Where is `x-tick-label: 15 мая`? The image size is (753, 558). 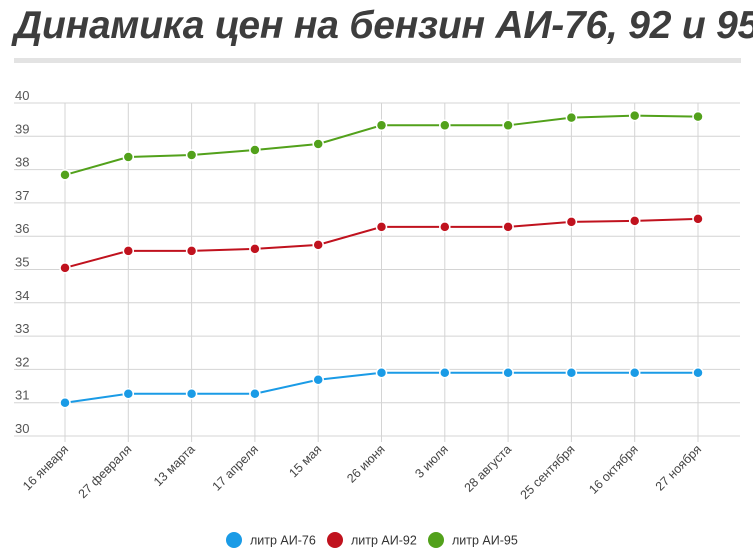 x-tick-label: 15 мая is located at coordinates (305, 461).